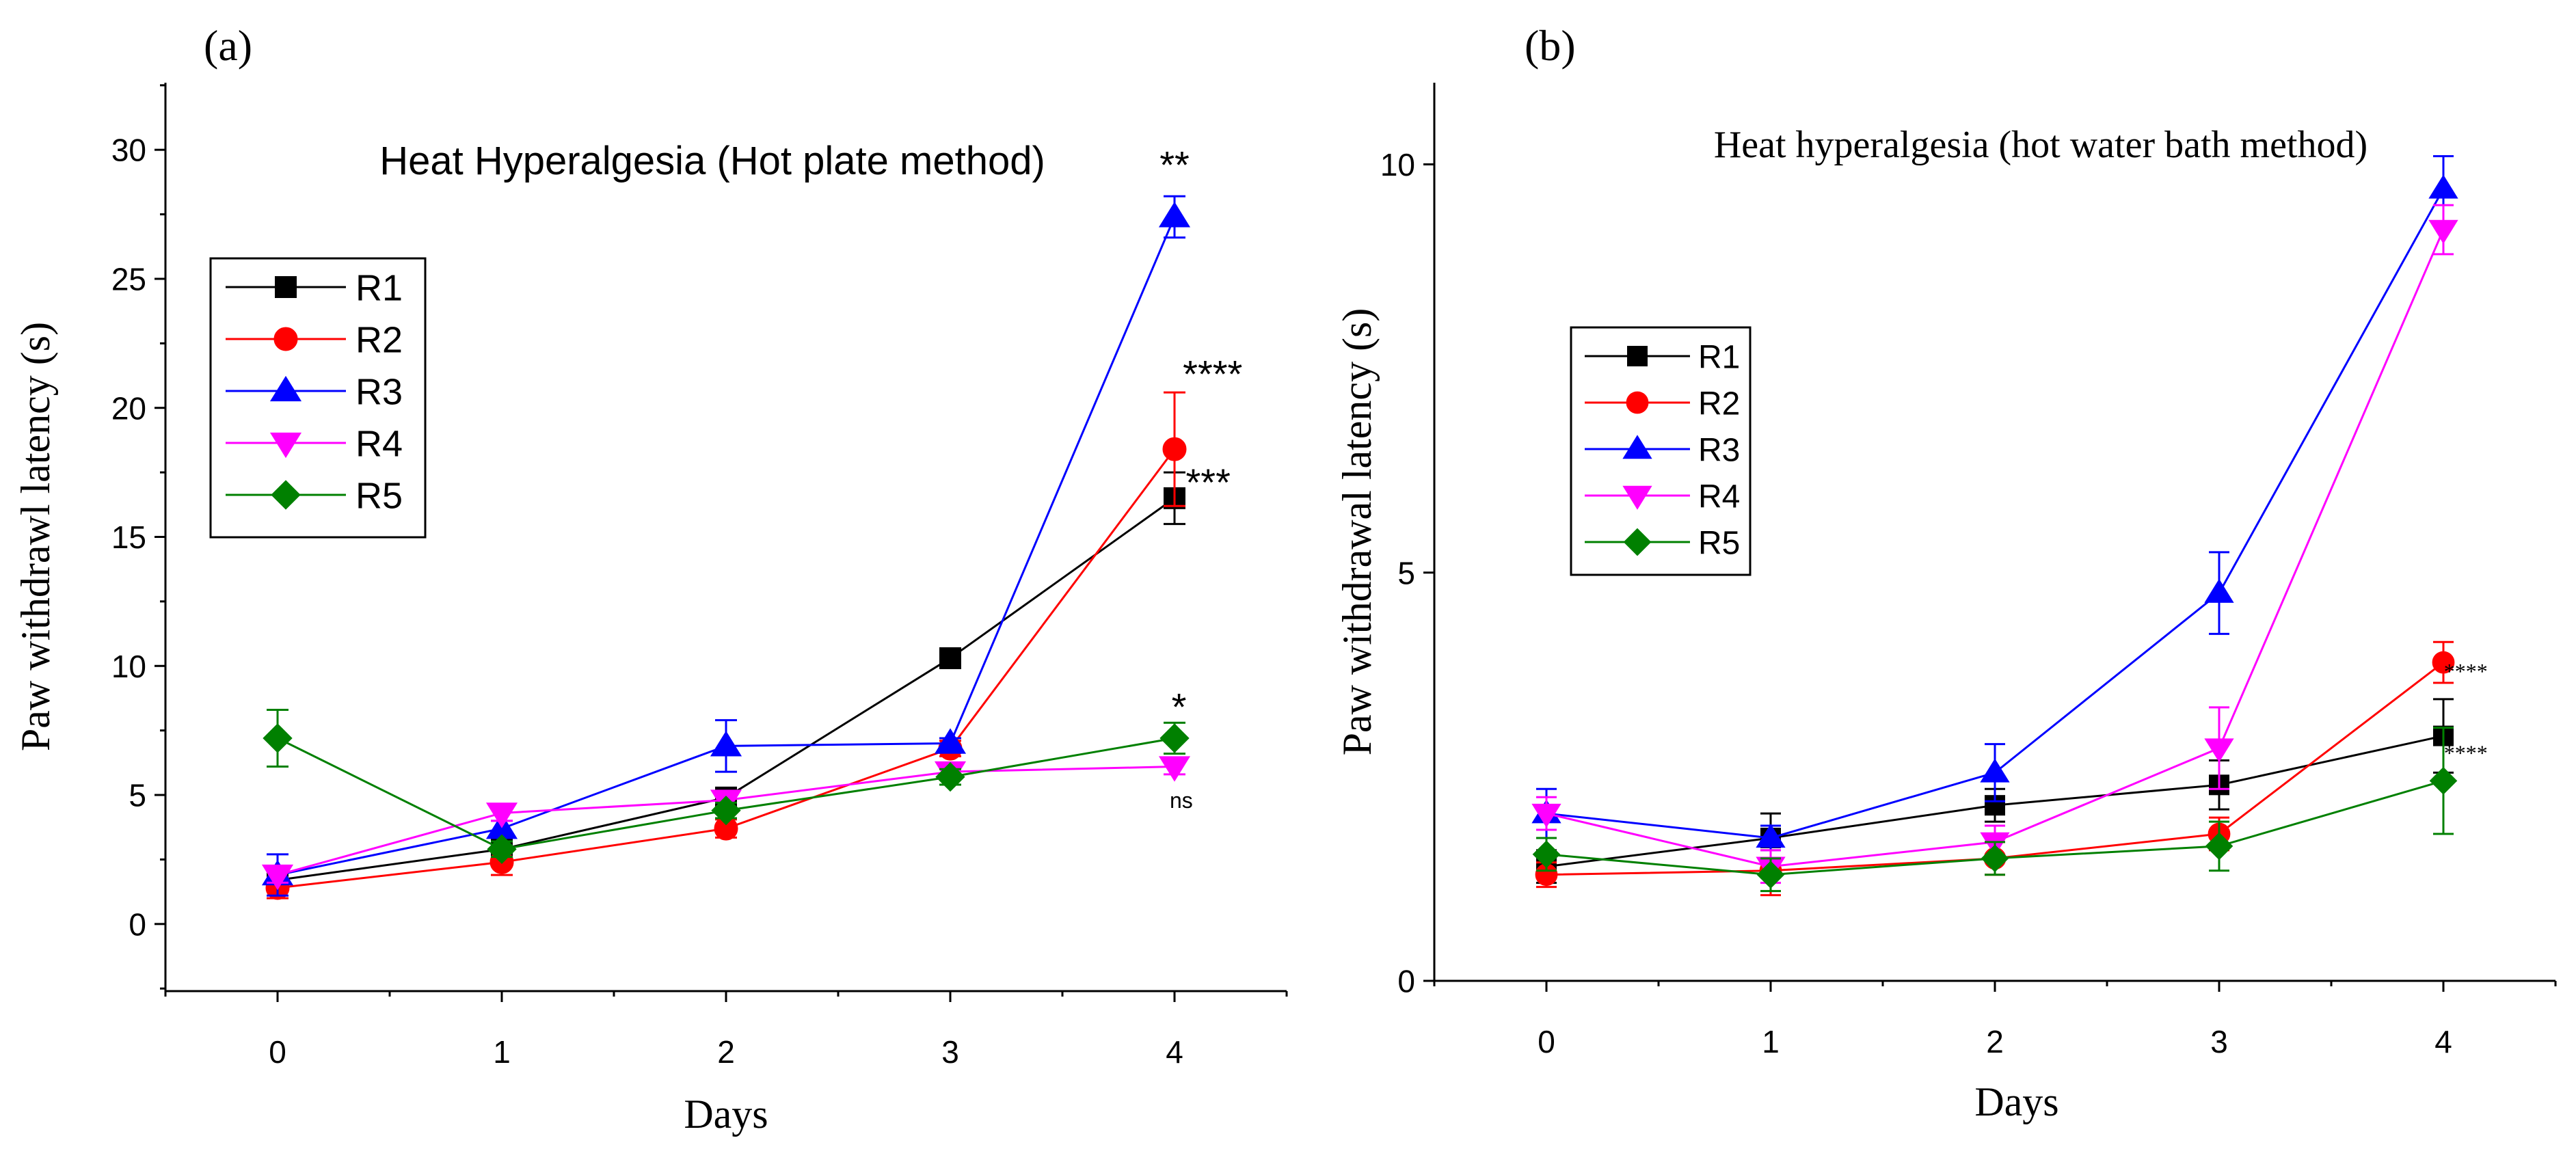  Describe the element at coordinates (228, 45) in the screenshot. I see `panel-label: (a)` at that location.